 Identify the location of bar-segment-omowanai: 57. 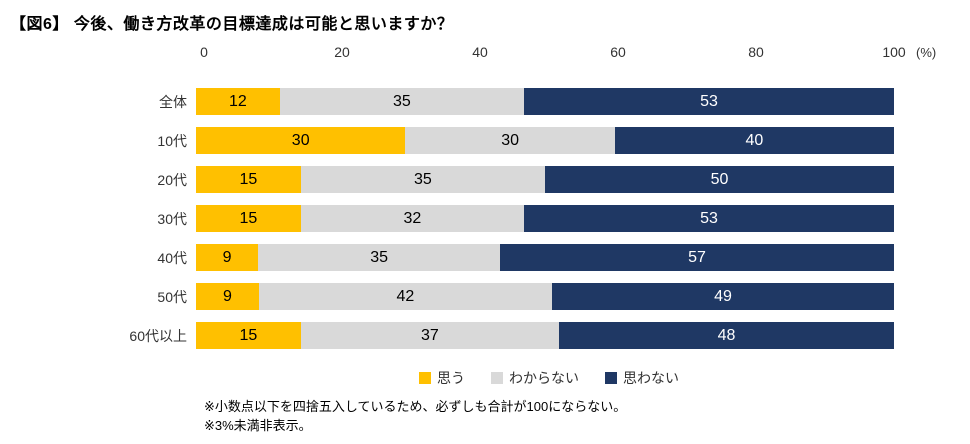
(697, 257).